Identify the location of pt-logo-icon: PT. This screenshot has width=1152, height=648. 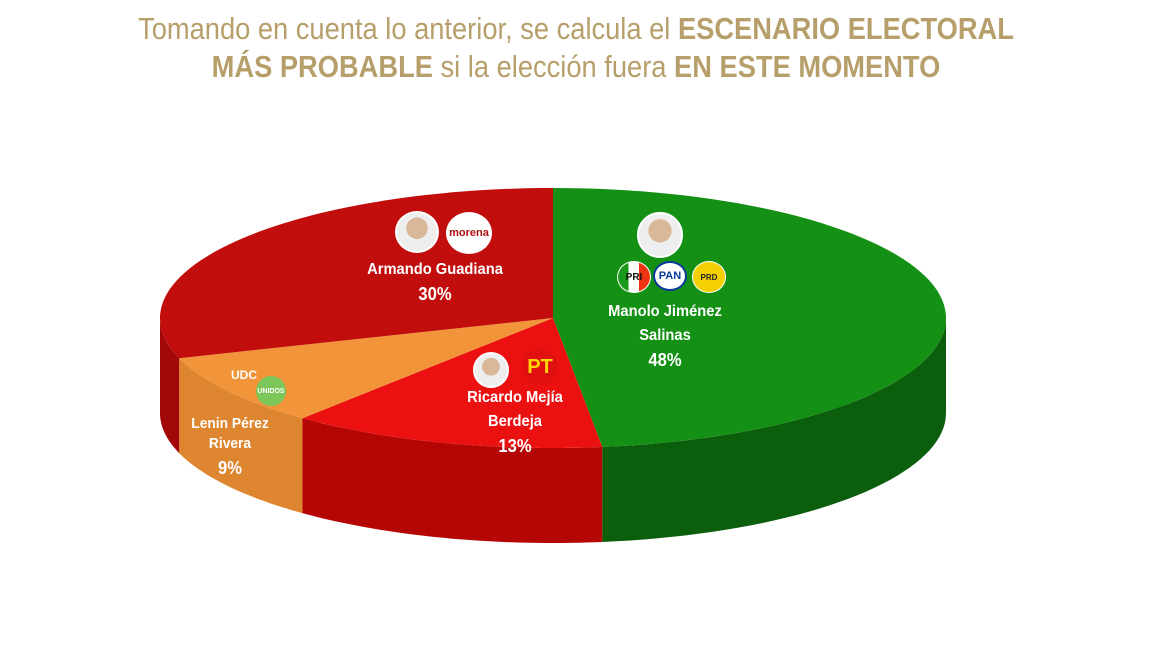
(540, 367).